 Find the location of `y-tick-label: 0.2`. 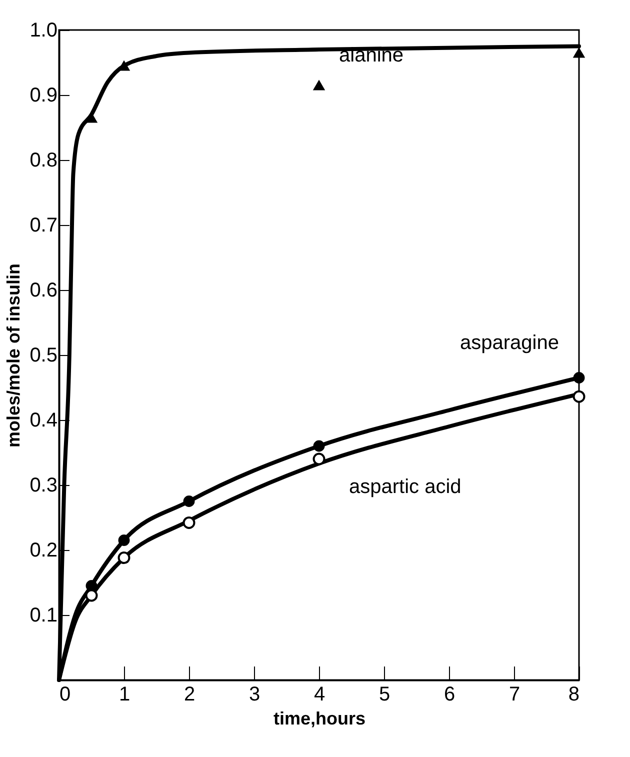

y-tick-label: 0.2 is located at coordinates (44, 551).